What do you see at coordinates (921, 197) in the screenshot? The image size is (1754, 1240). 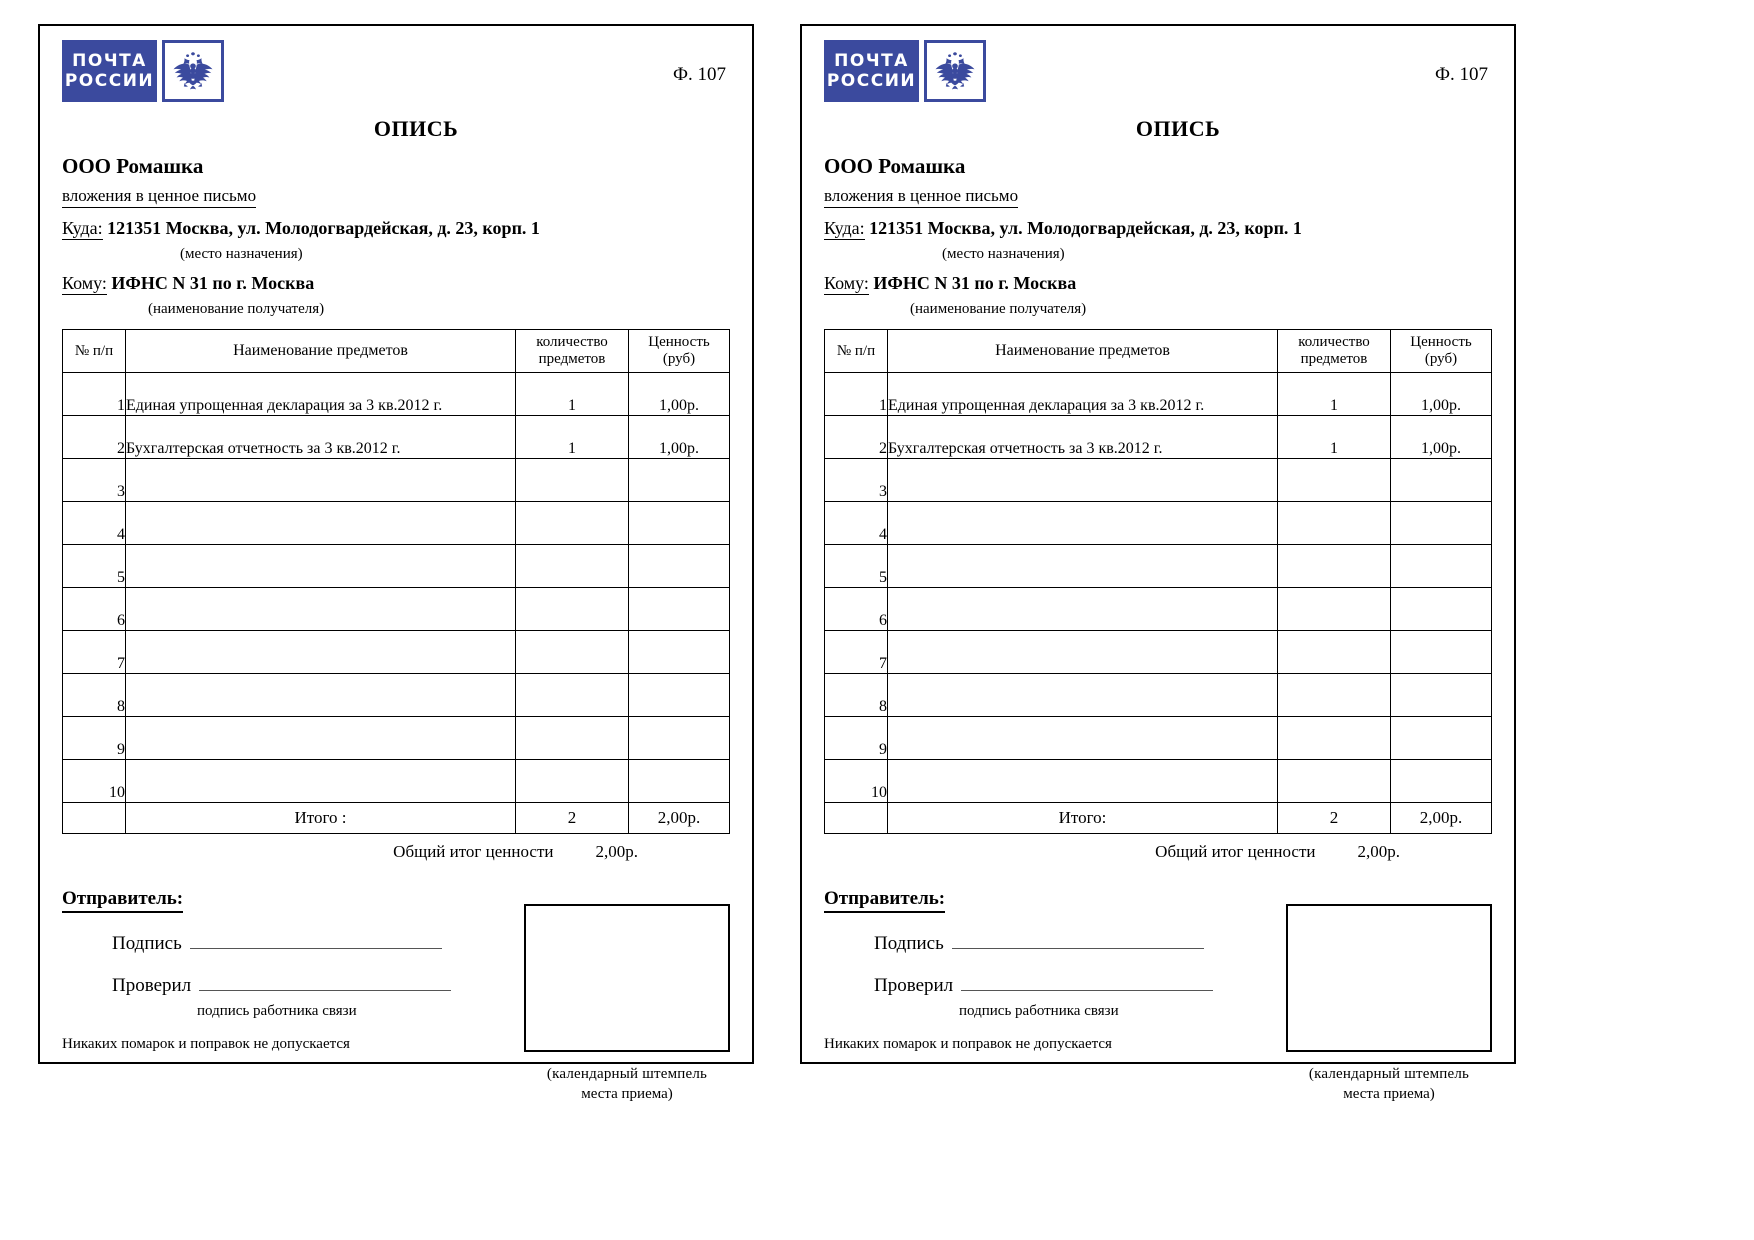 I see `form-subtitle: вложения в ценное письмо` at bounding box center [921, 197].